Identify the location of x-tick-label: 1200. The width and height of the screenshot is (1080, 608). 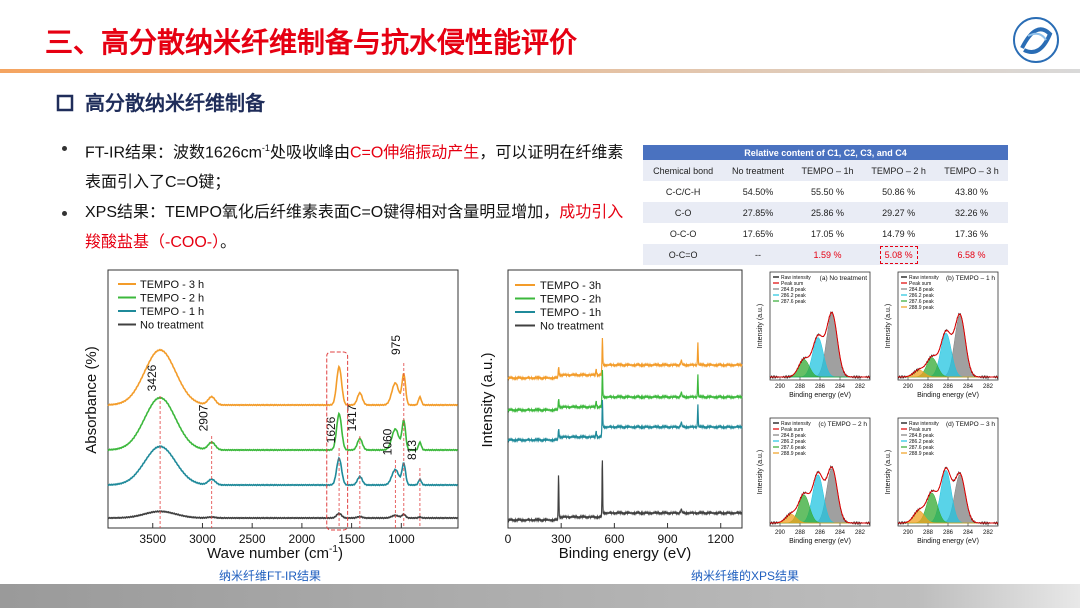
(720, 539).